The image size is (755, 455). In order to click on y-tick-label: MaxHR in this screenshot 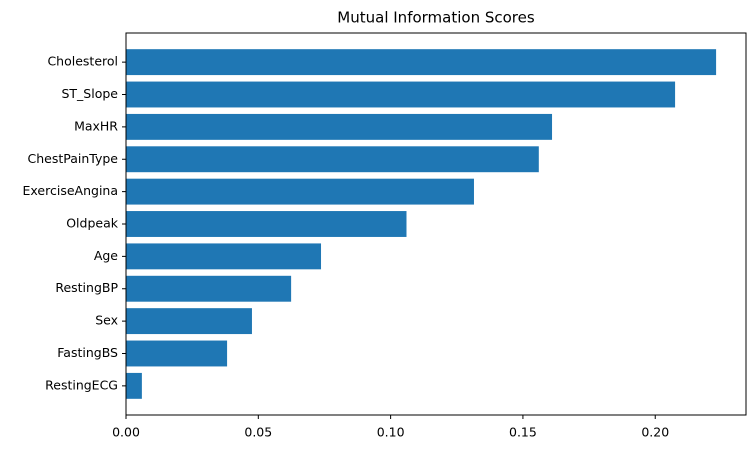, I will do `click(96, 125)`.